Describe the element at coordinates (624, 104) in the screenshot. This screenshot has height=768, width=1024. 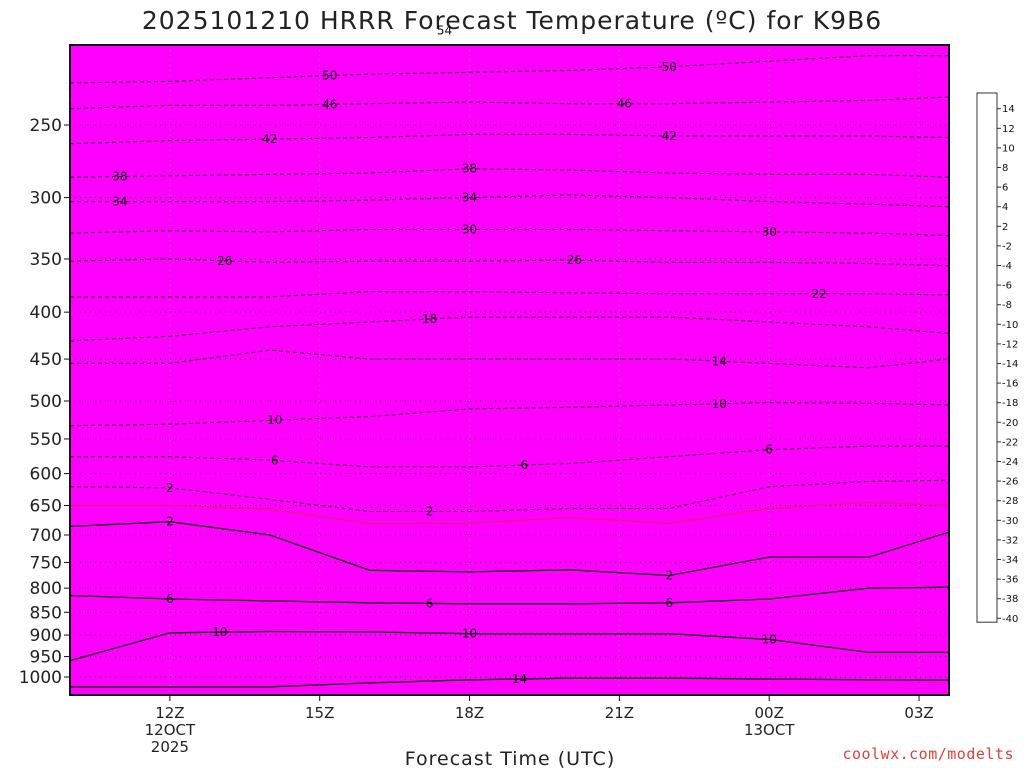
I see `contour-label-46: 46` at that location.